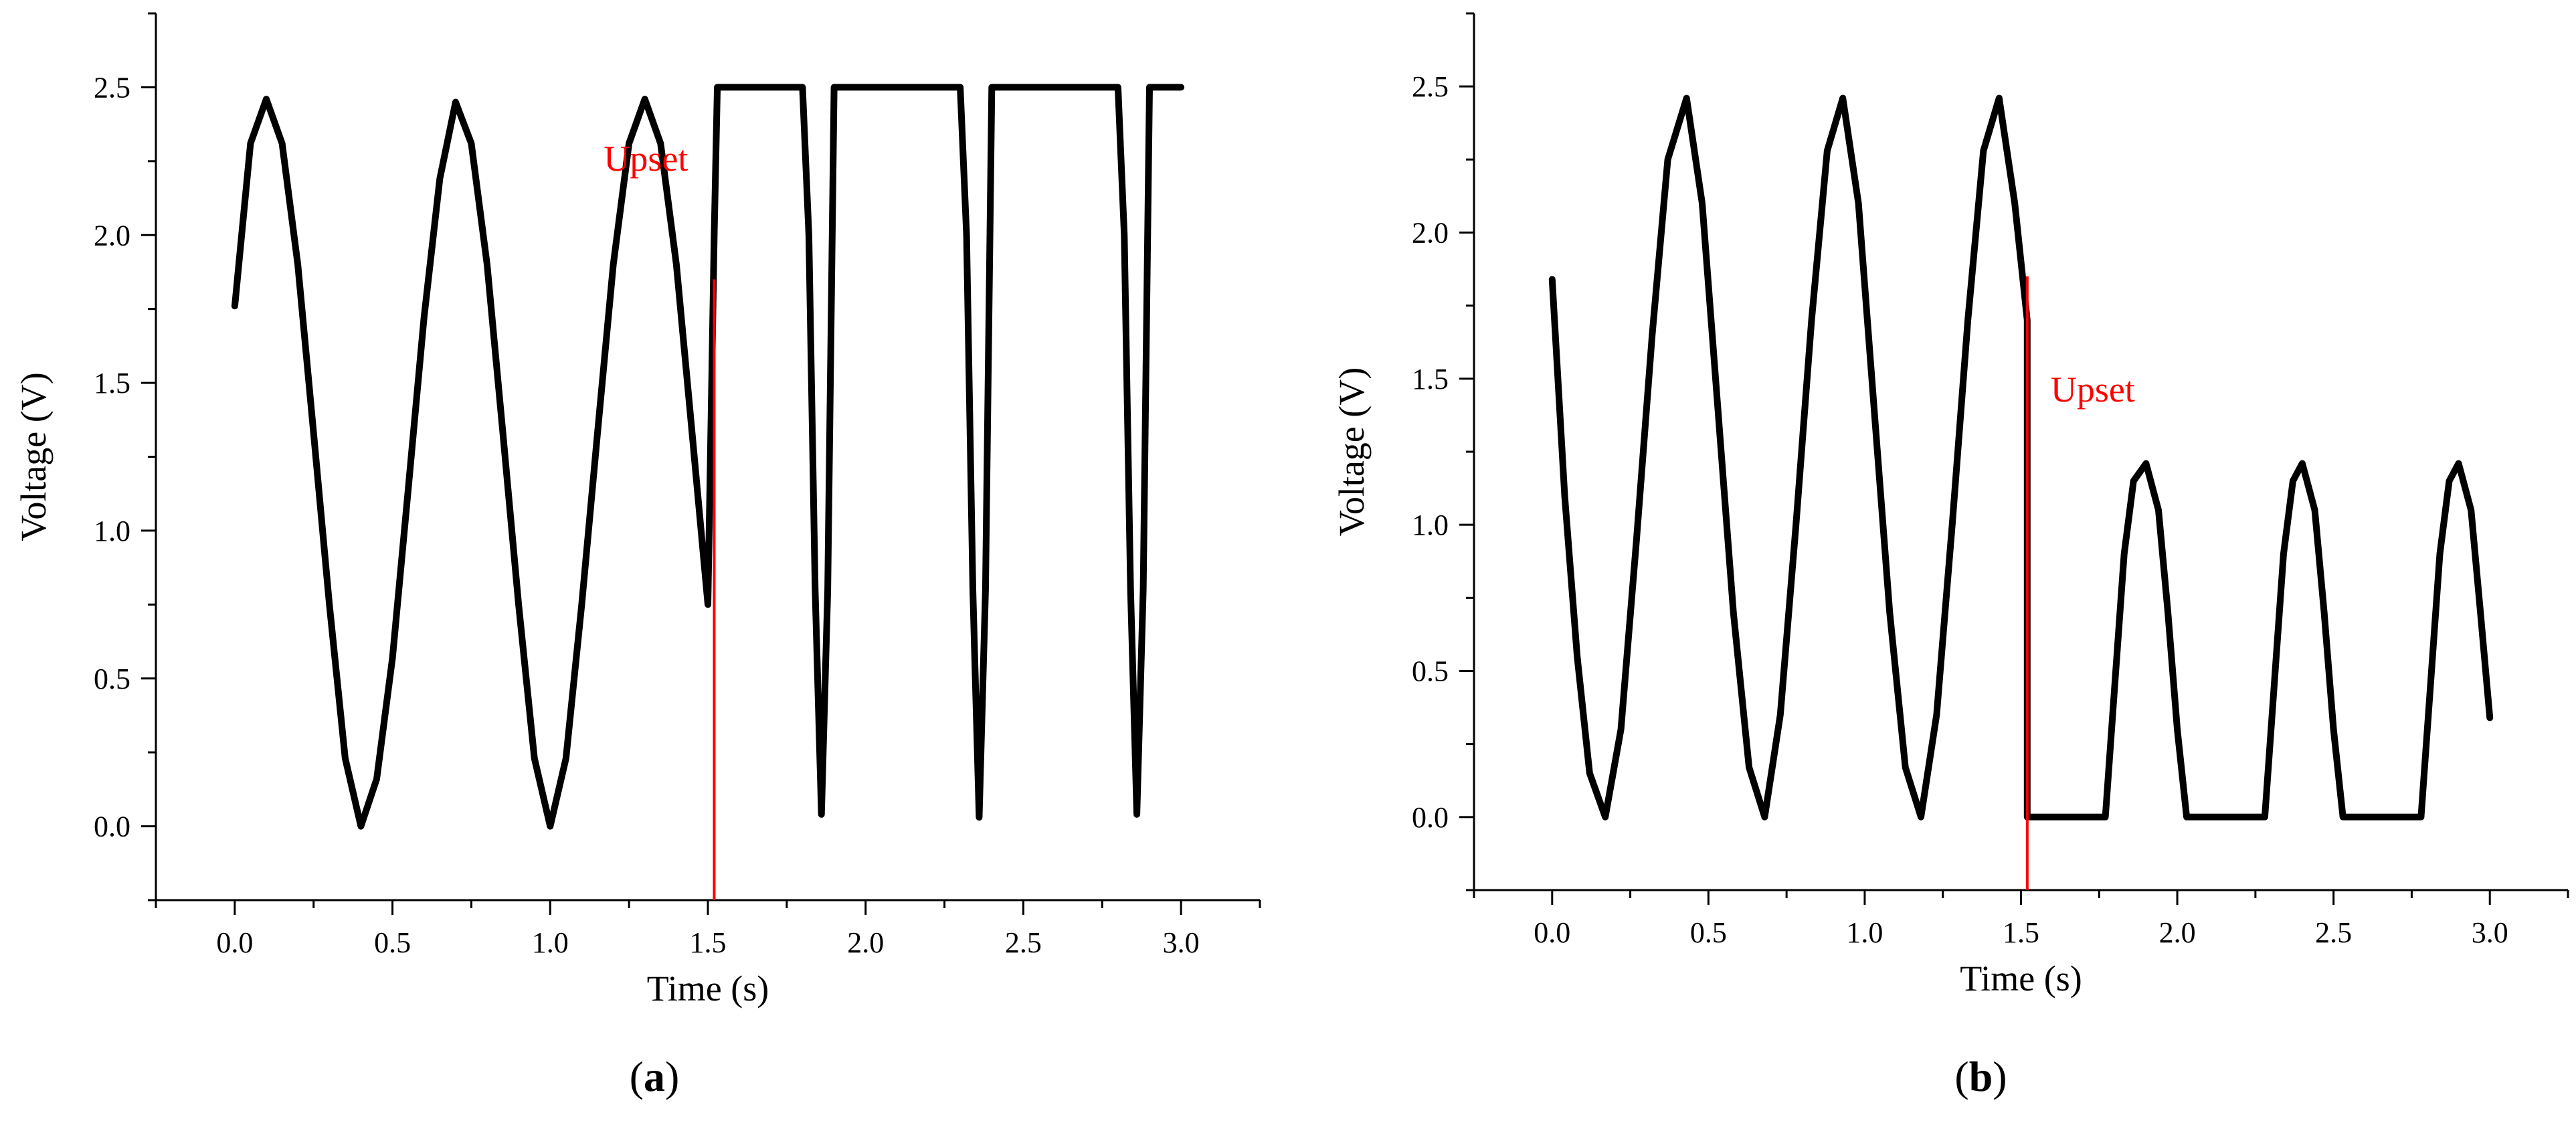 The width and height of the screenshot is (2576, 1125). Describe the element at coordinates (2333, 932) in the screenshot. I see `chart-b-x-tick-label: 2.5` at that location.